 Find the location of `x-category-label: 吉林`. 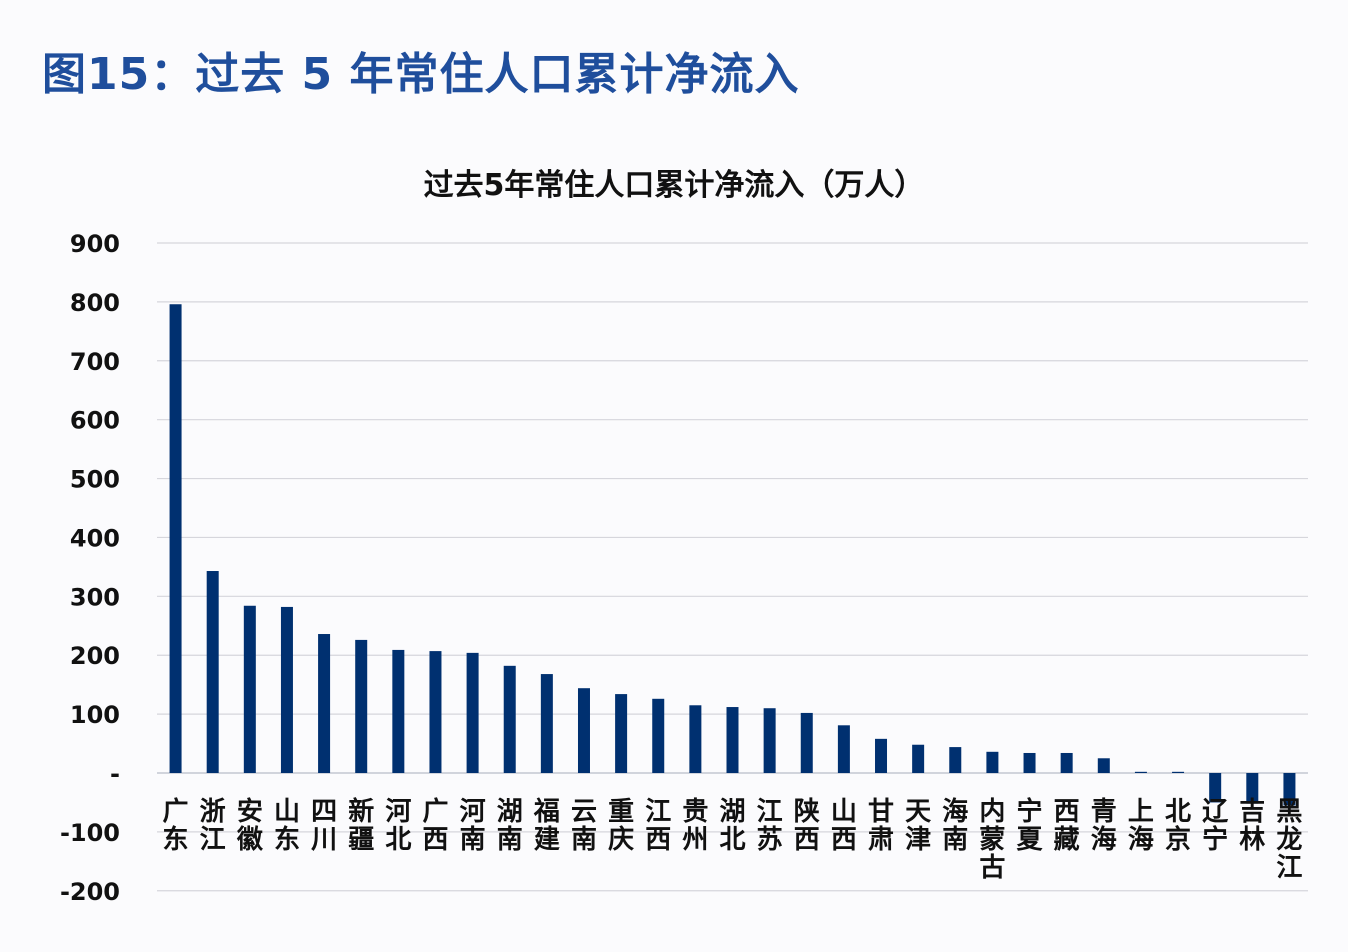

x-category-label: 吉林 is located at coordinates (1252, 826).